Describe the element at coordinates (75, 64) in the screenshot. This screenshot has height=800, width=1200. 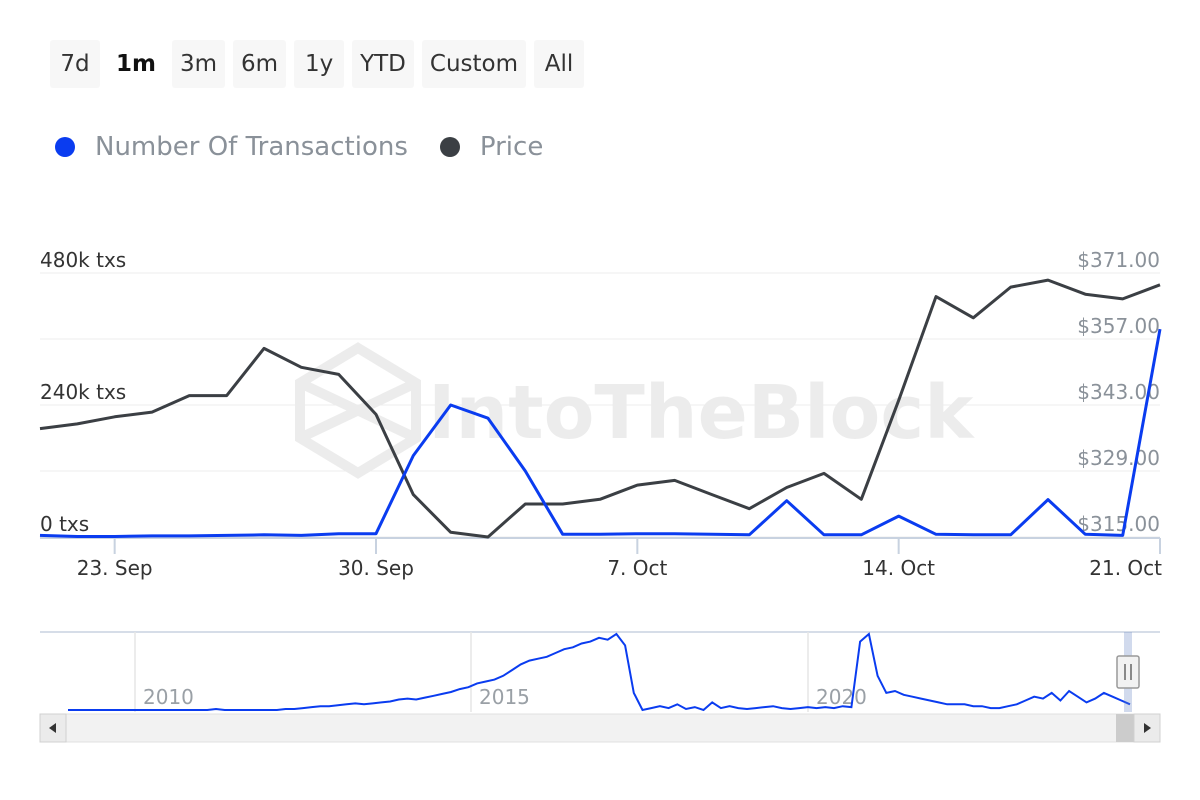
I see `range-7d-button: 7d` at that location.